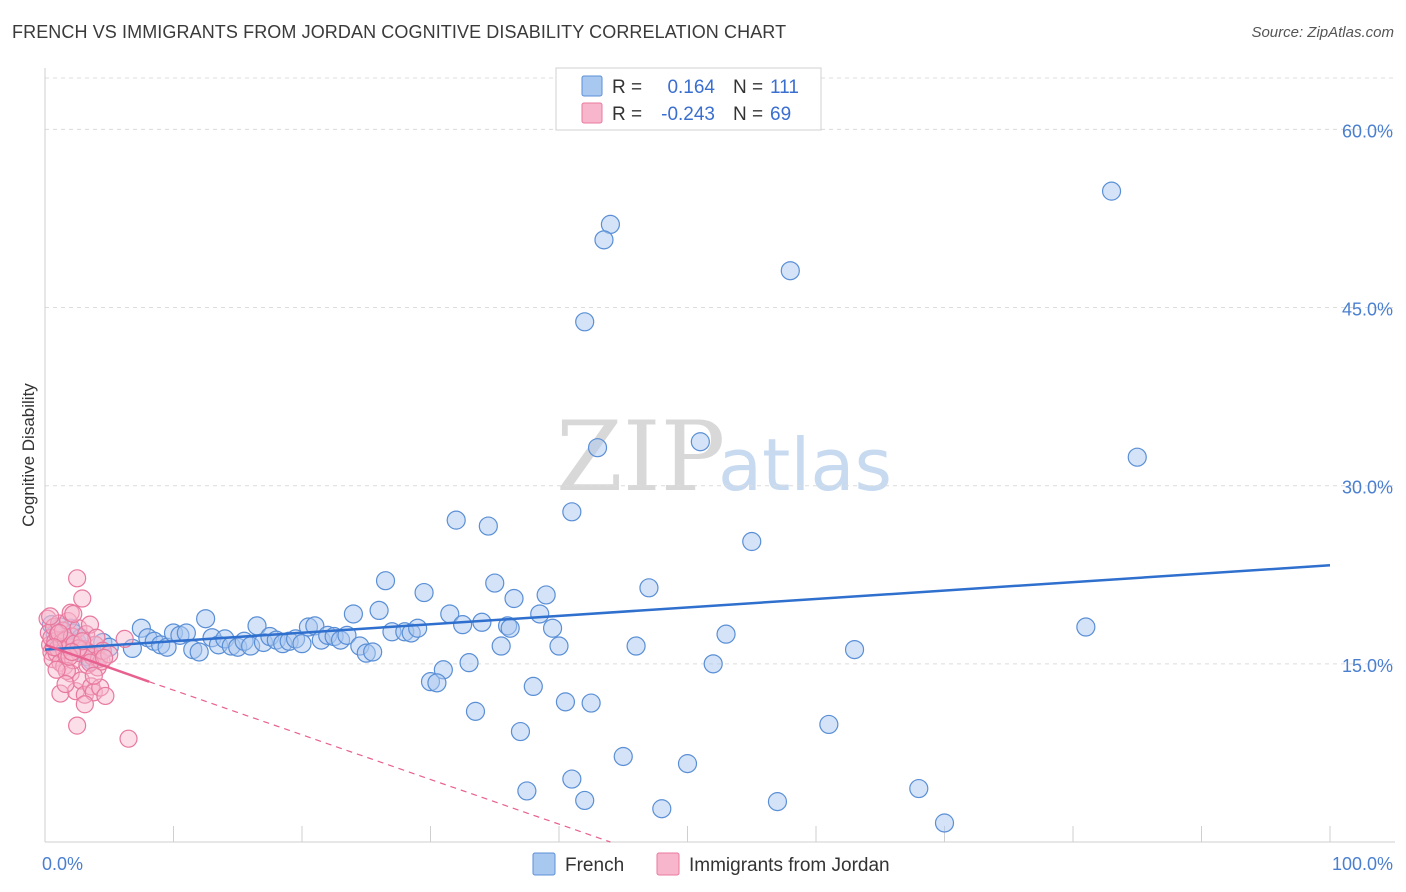 The image size is (1406, 892). What do you see at coordinates (789, 865) in the screenshot?
I see `bottom-legend-jordan-label: Immigrants from Jordan` at bounding box center [789, 865].